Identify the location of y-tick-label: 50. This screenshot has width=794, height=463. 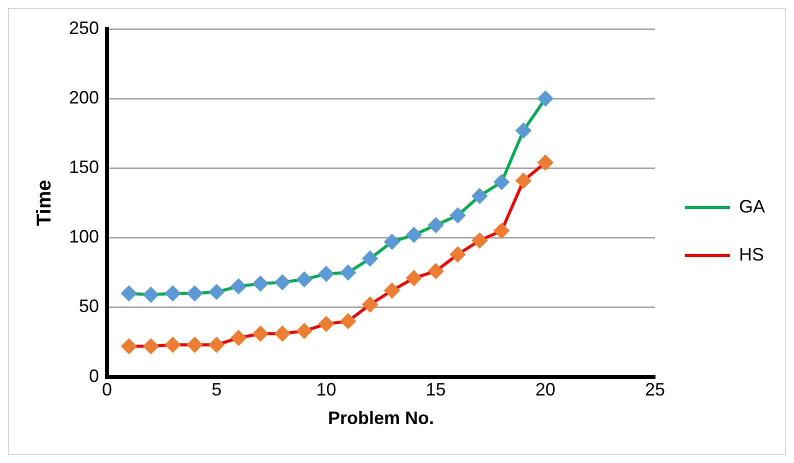
(89, 306).